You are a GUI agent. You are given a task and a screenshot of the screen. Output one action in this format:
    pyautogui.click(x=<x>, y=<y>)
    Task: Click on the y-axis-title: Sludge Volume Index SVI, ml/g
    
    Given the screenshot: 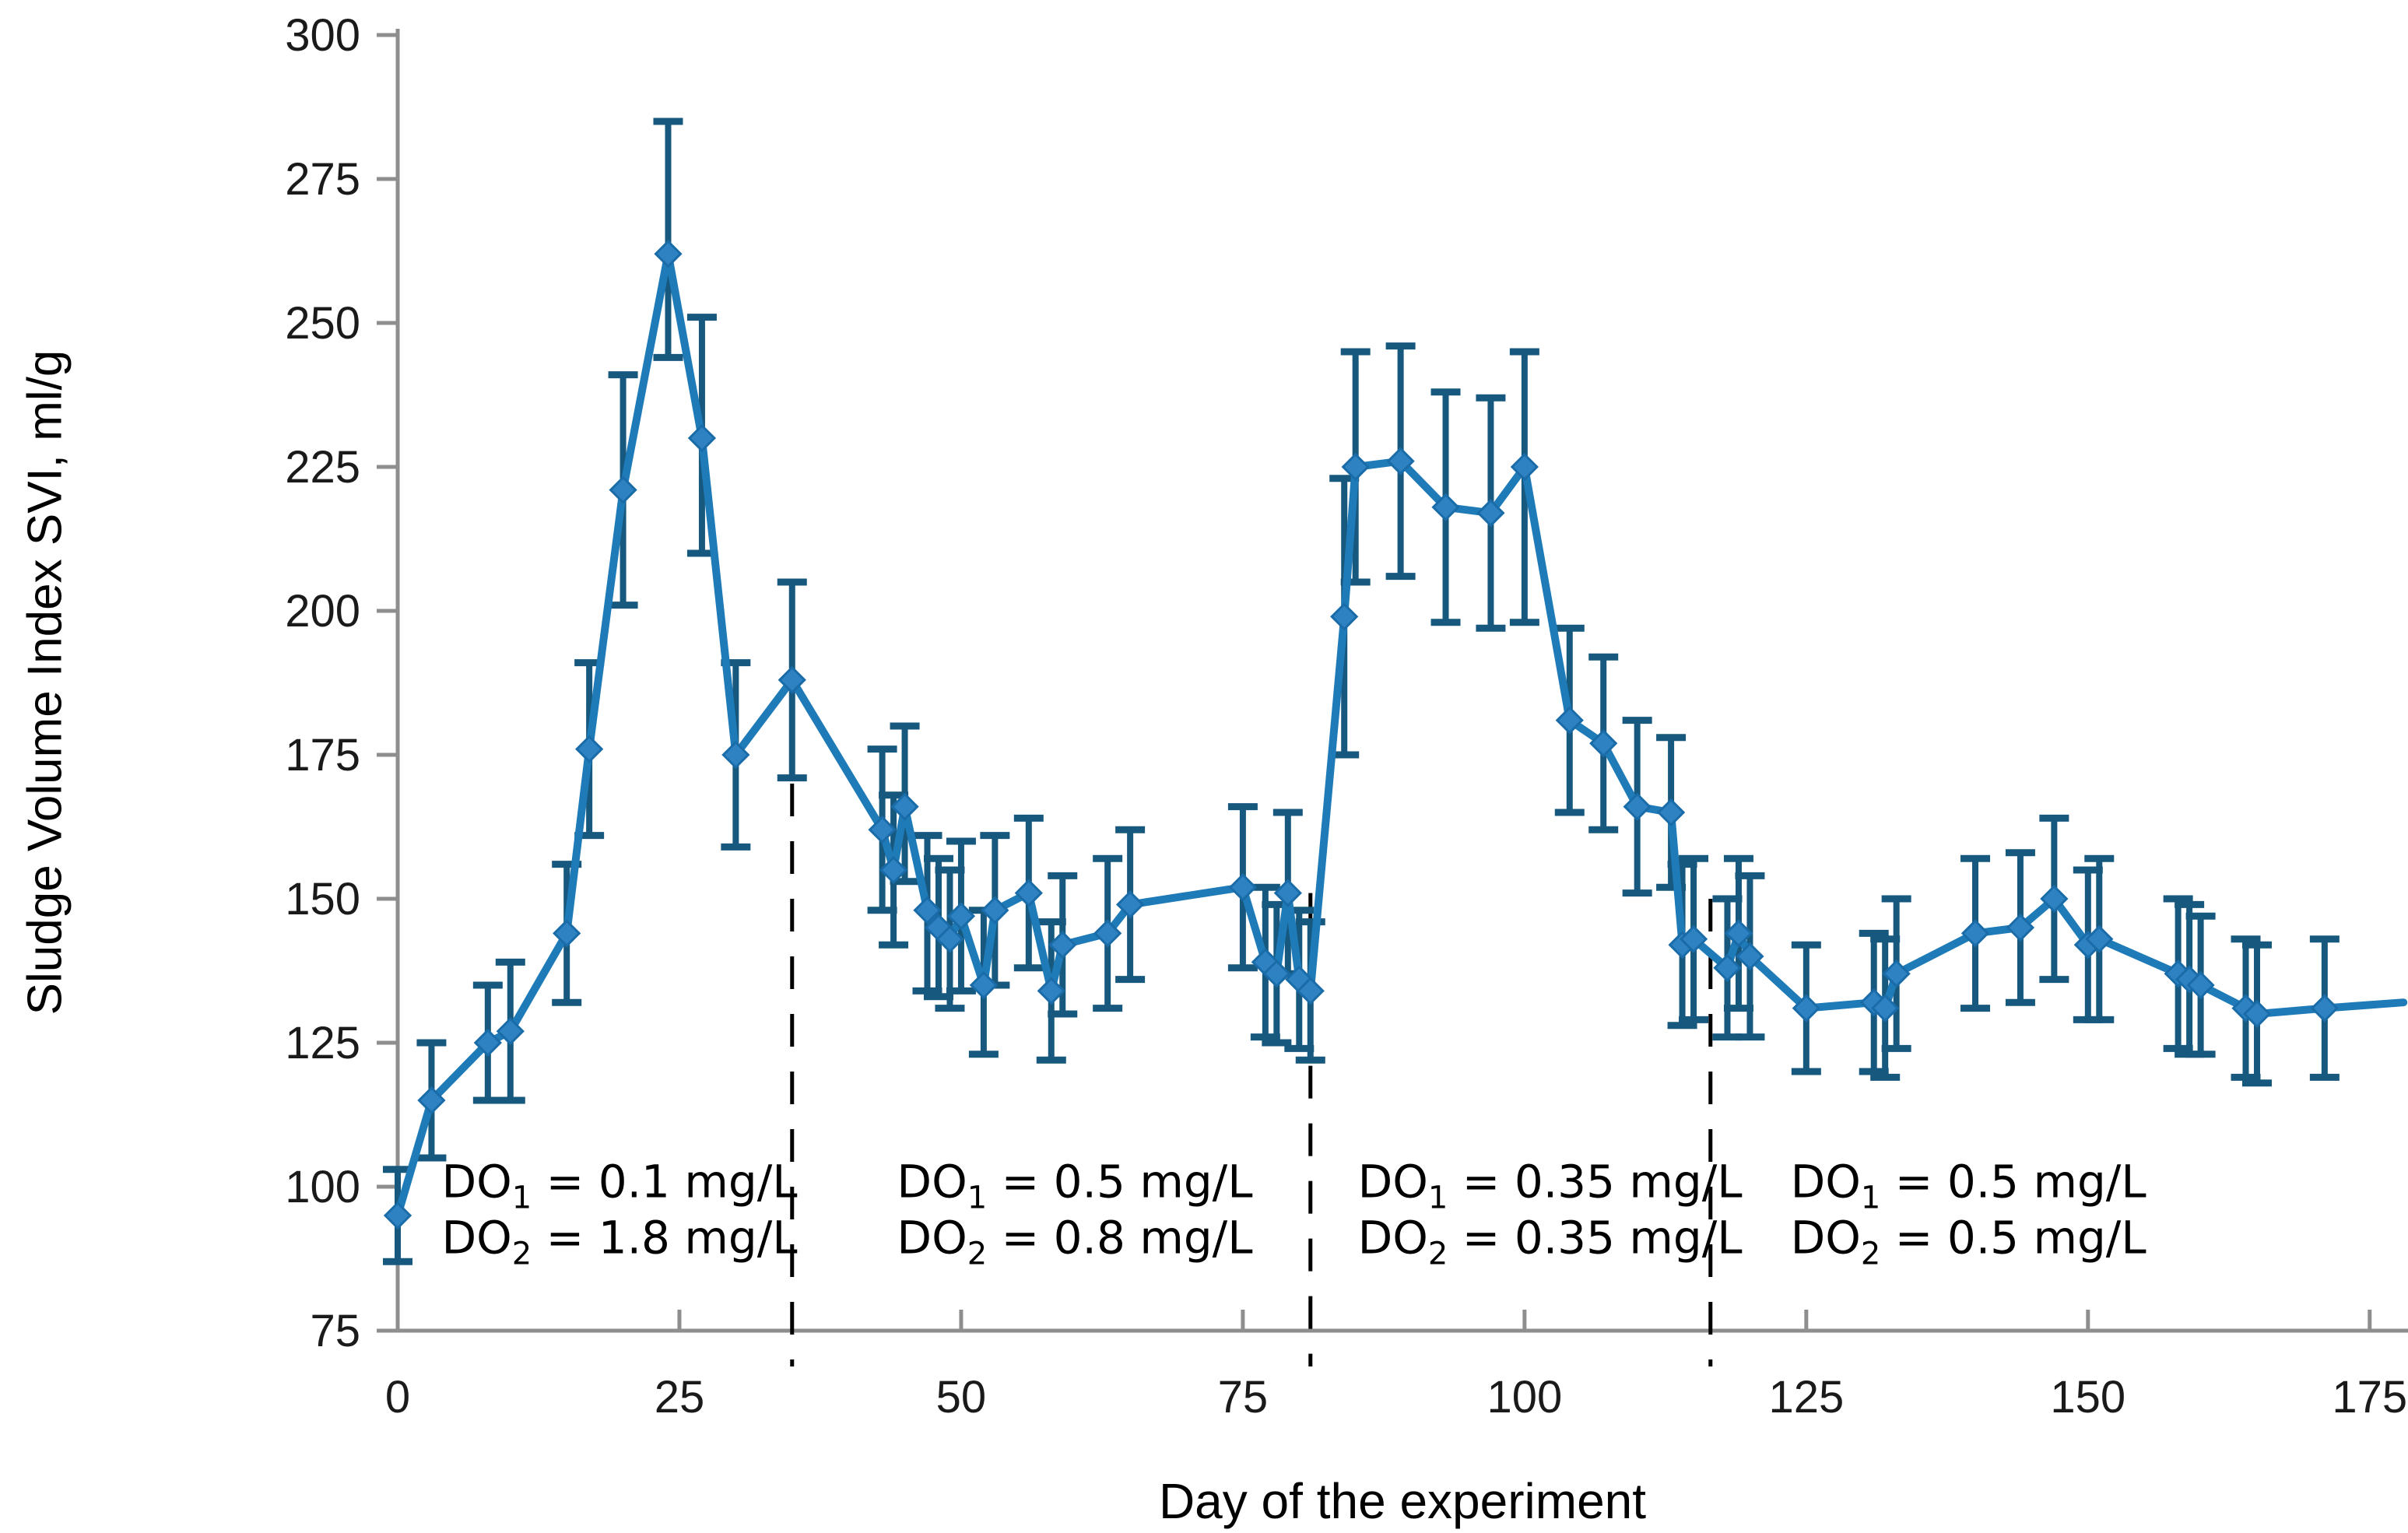 What is the action you would take?
    pyautogui.click(x=45, y=682)
    